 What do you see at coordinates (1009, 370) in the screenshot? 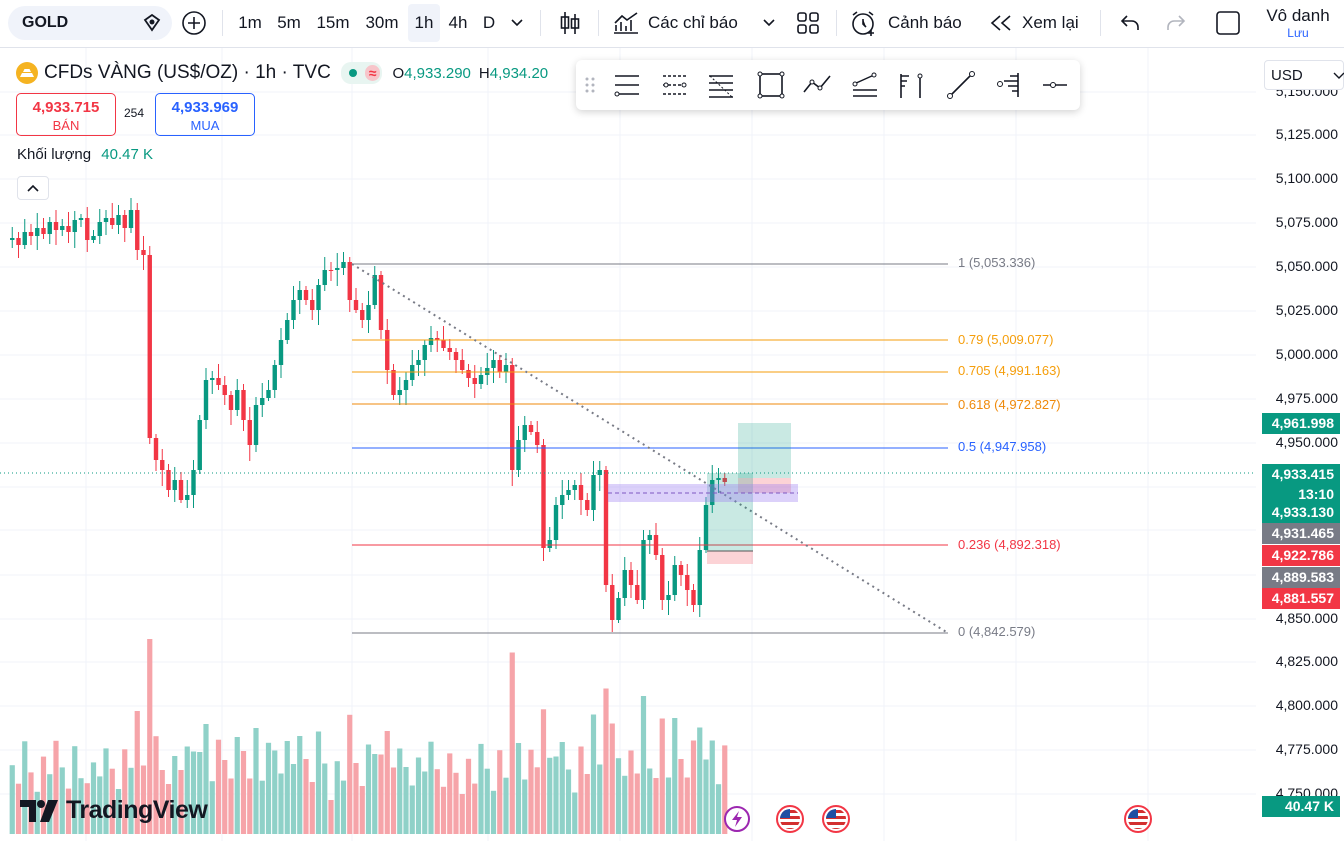
I see `fib-level-label: 0.705 (4,991.163)` at bounding box center [1009, 370].